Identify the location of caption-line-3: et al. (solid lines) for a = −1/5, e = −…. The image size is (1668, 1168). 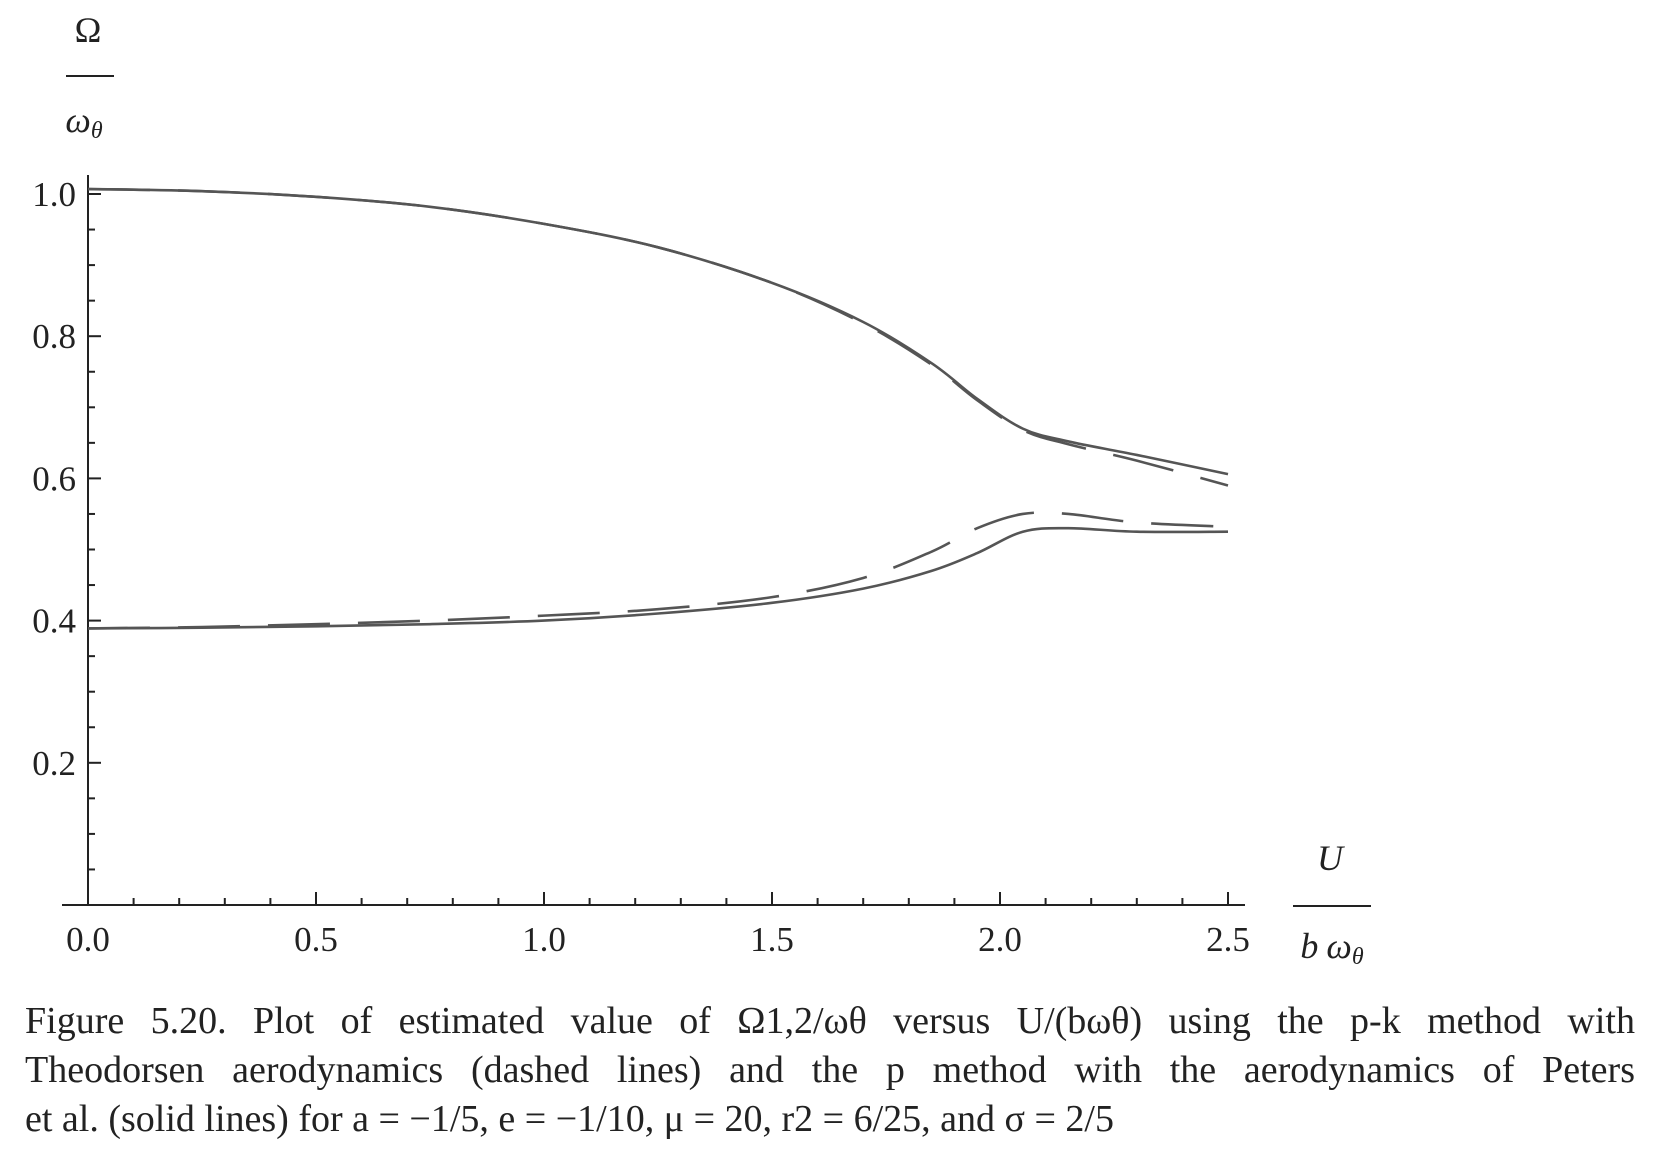
(569, 1119).